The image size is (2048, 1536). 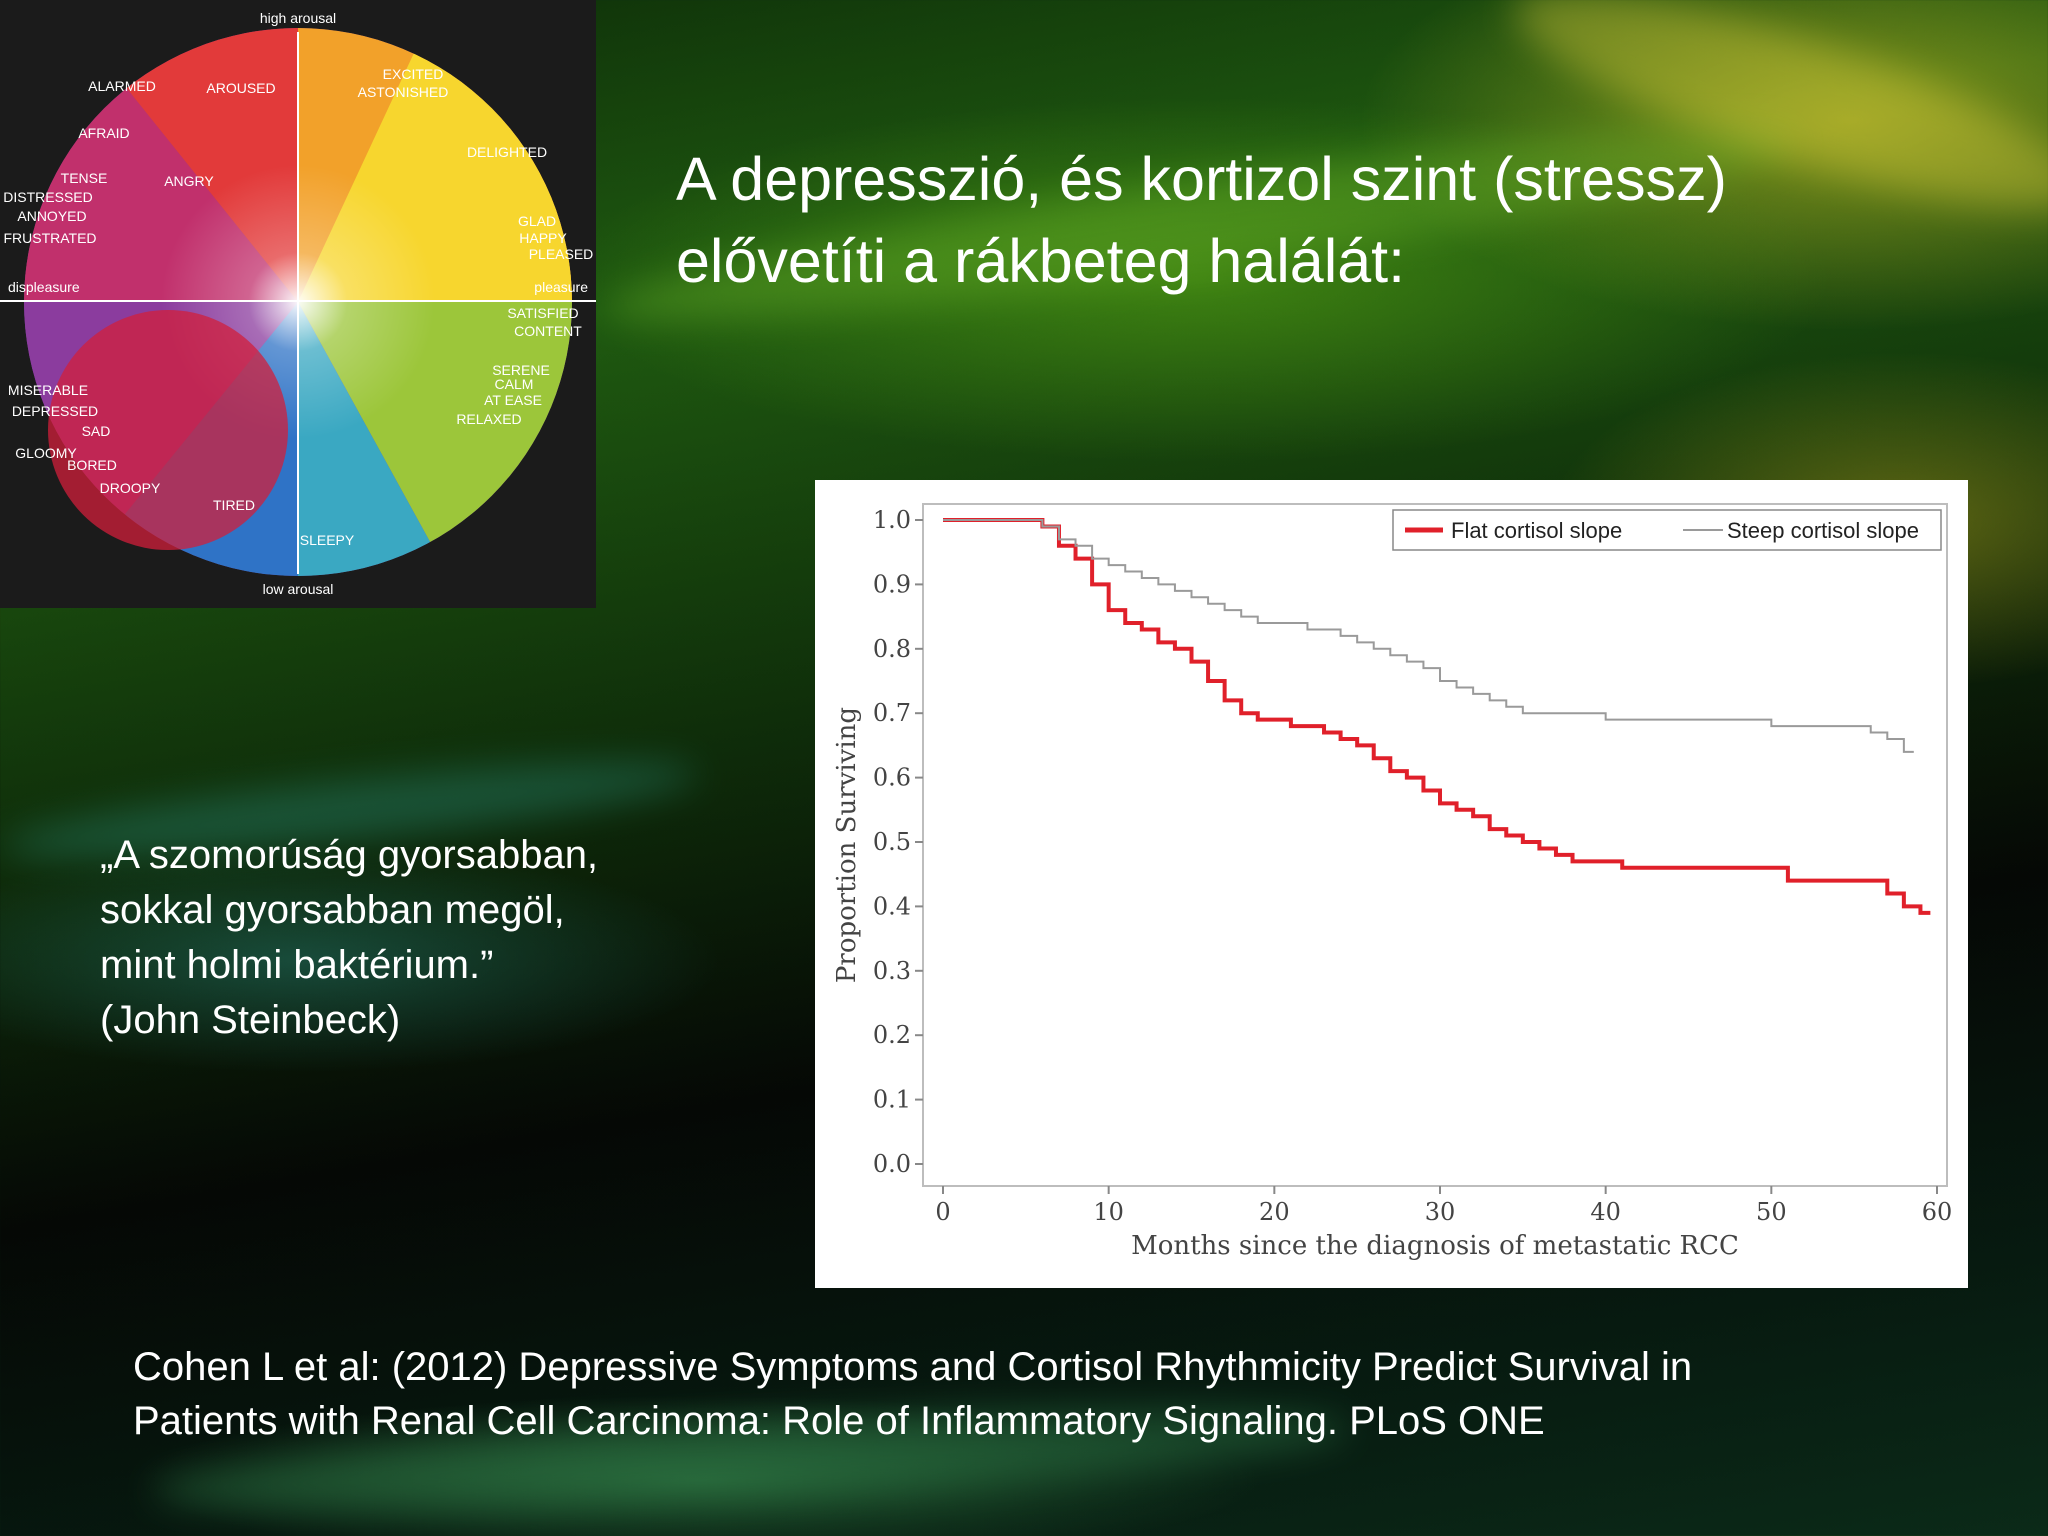 I want to click on wheel-emotion-label: AFRAID, so click(x=103, y=133).